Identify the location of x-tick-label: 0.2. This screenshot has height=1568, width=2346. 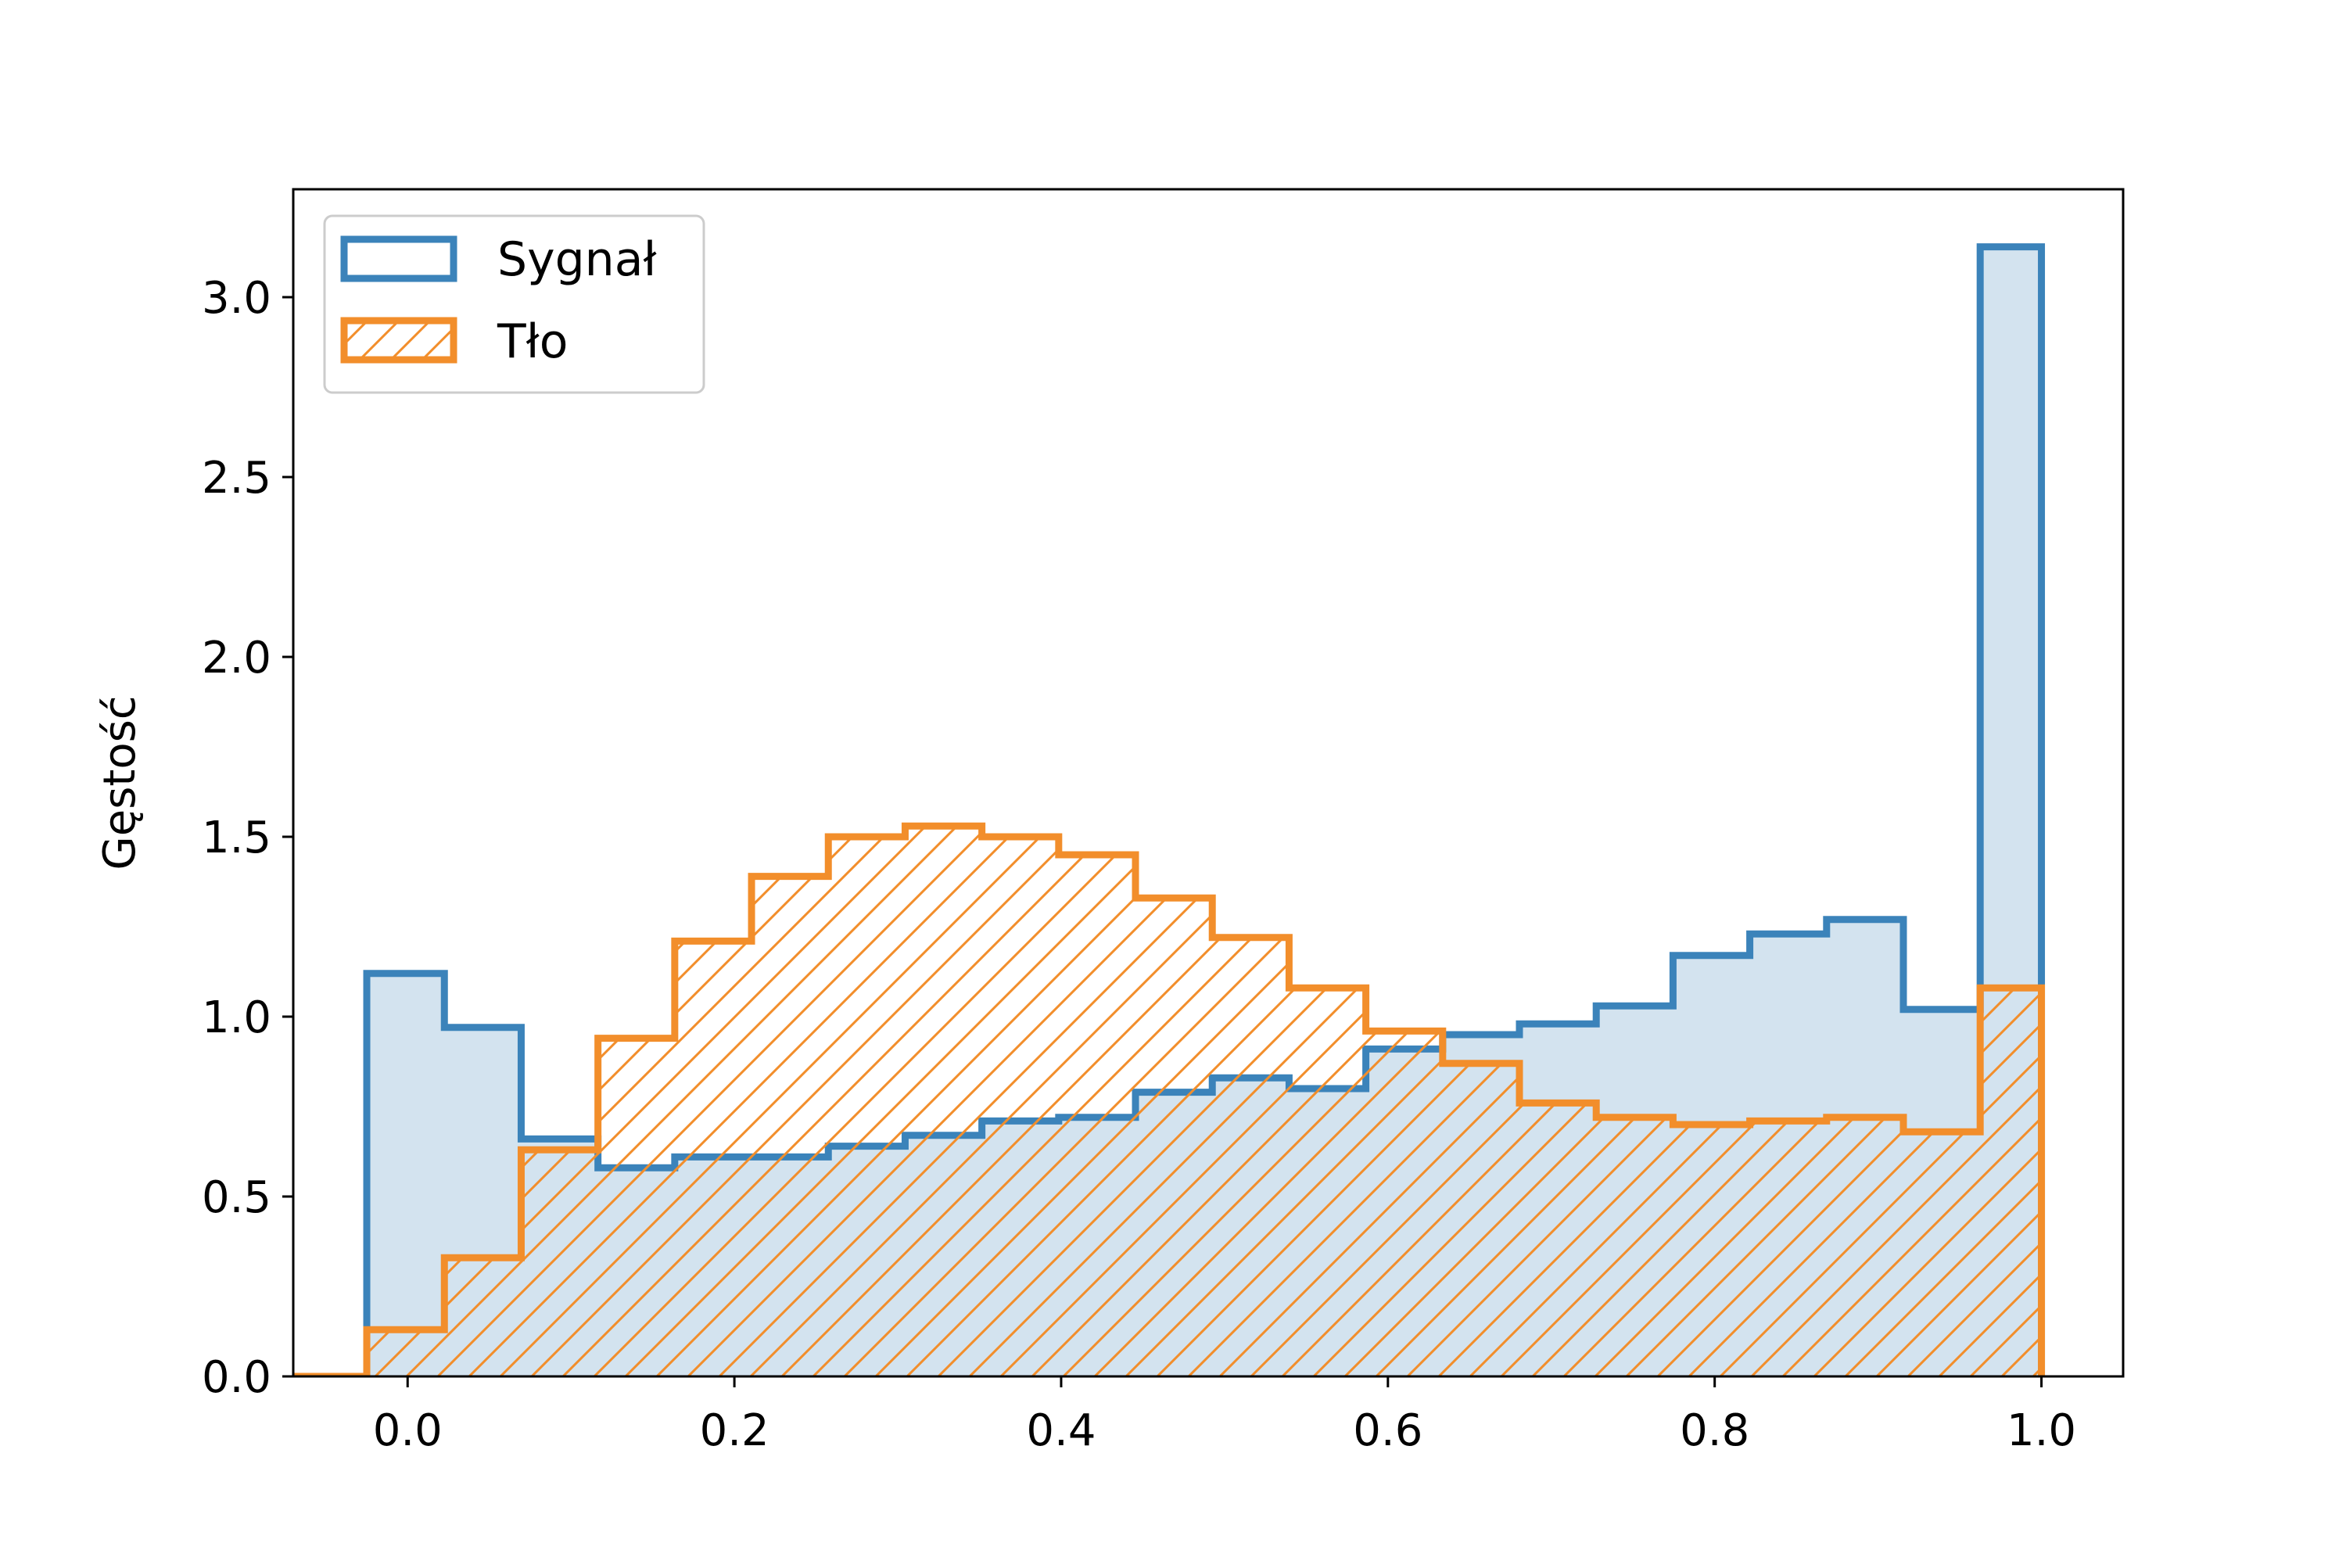
(734, 1430).